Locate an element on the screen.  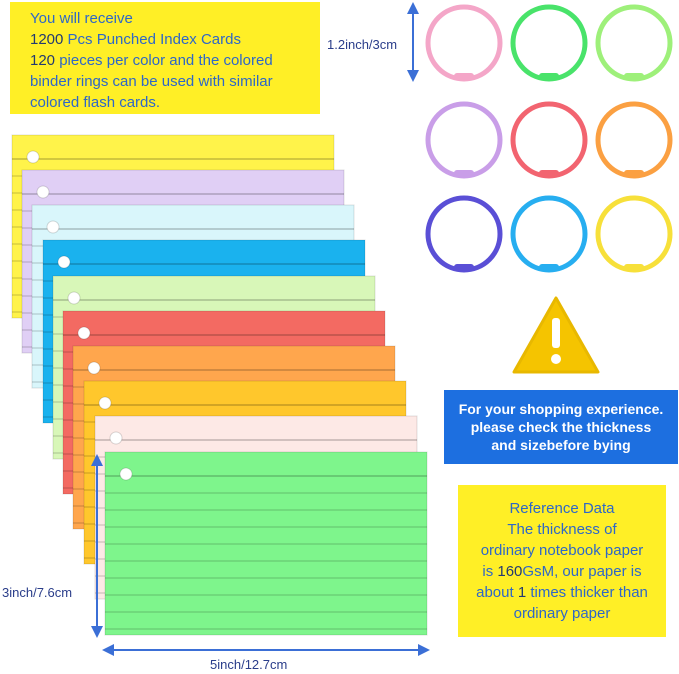
intro-line-2-text: Pcs Punched Index Cards is located at coordinates (152, 39).